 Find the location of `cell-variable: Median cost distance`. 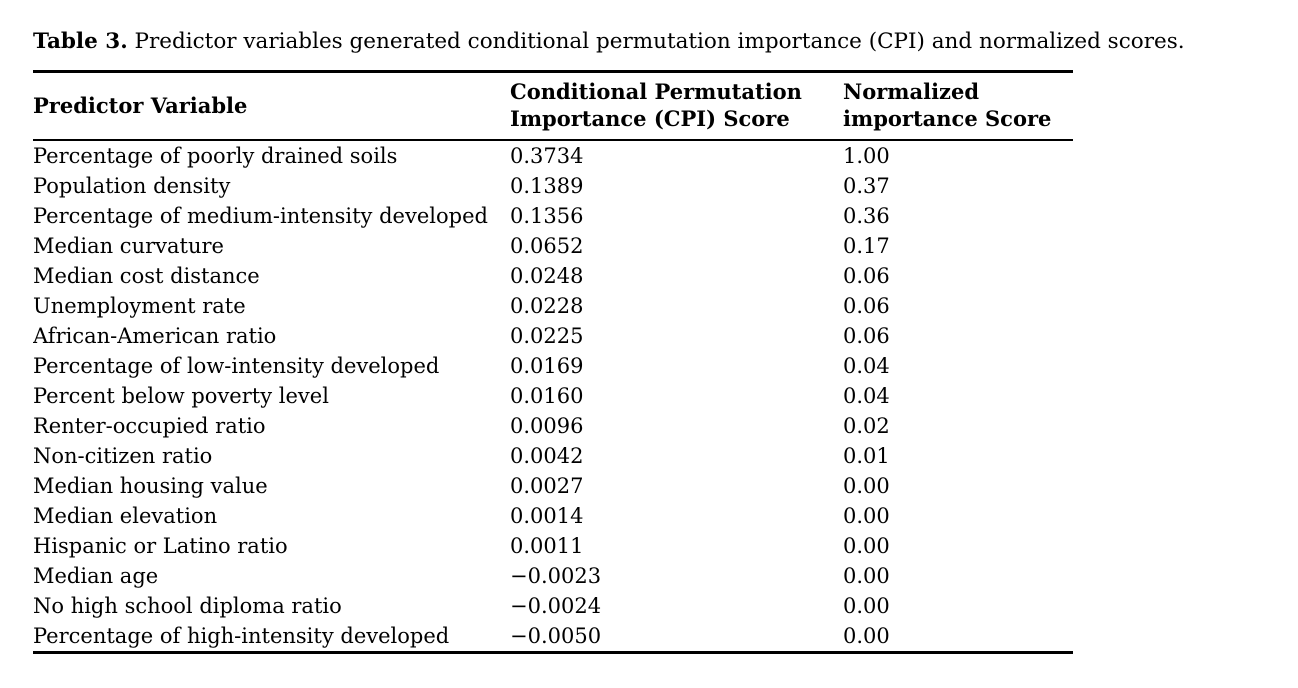

cell-variable: Median cost distance is located at coordinates (146, 276).